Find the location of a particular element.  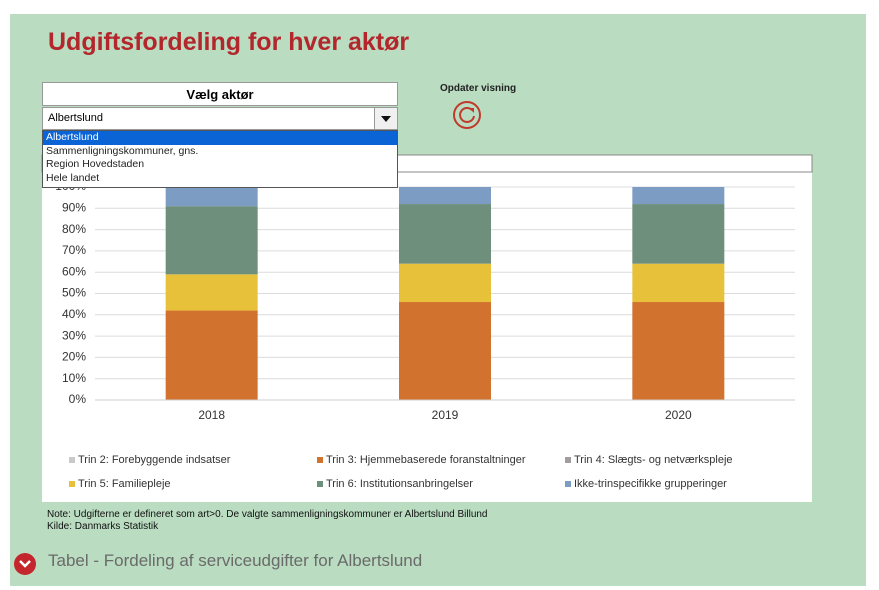

y-tick-label: 50% is located at coordinates (74, 293).